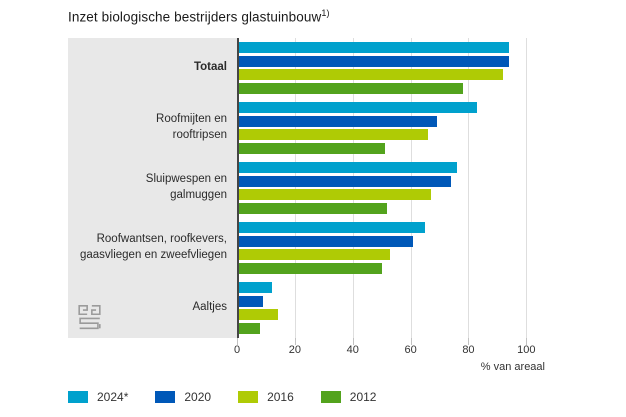 This screenshot has height=417, width=626. What do you see at coordinates (280, 397) in the screenshot?
I see `legend-label: 2016` at bounding box center [280, 397].